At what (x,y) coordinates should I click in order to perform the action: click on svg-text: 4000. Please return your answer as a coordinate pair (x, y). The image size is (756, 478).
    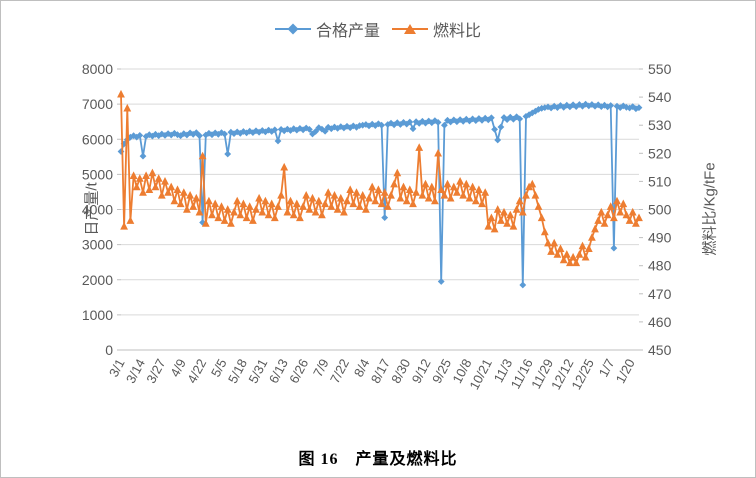
    Looking at the image, I should click on (97, 210).